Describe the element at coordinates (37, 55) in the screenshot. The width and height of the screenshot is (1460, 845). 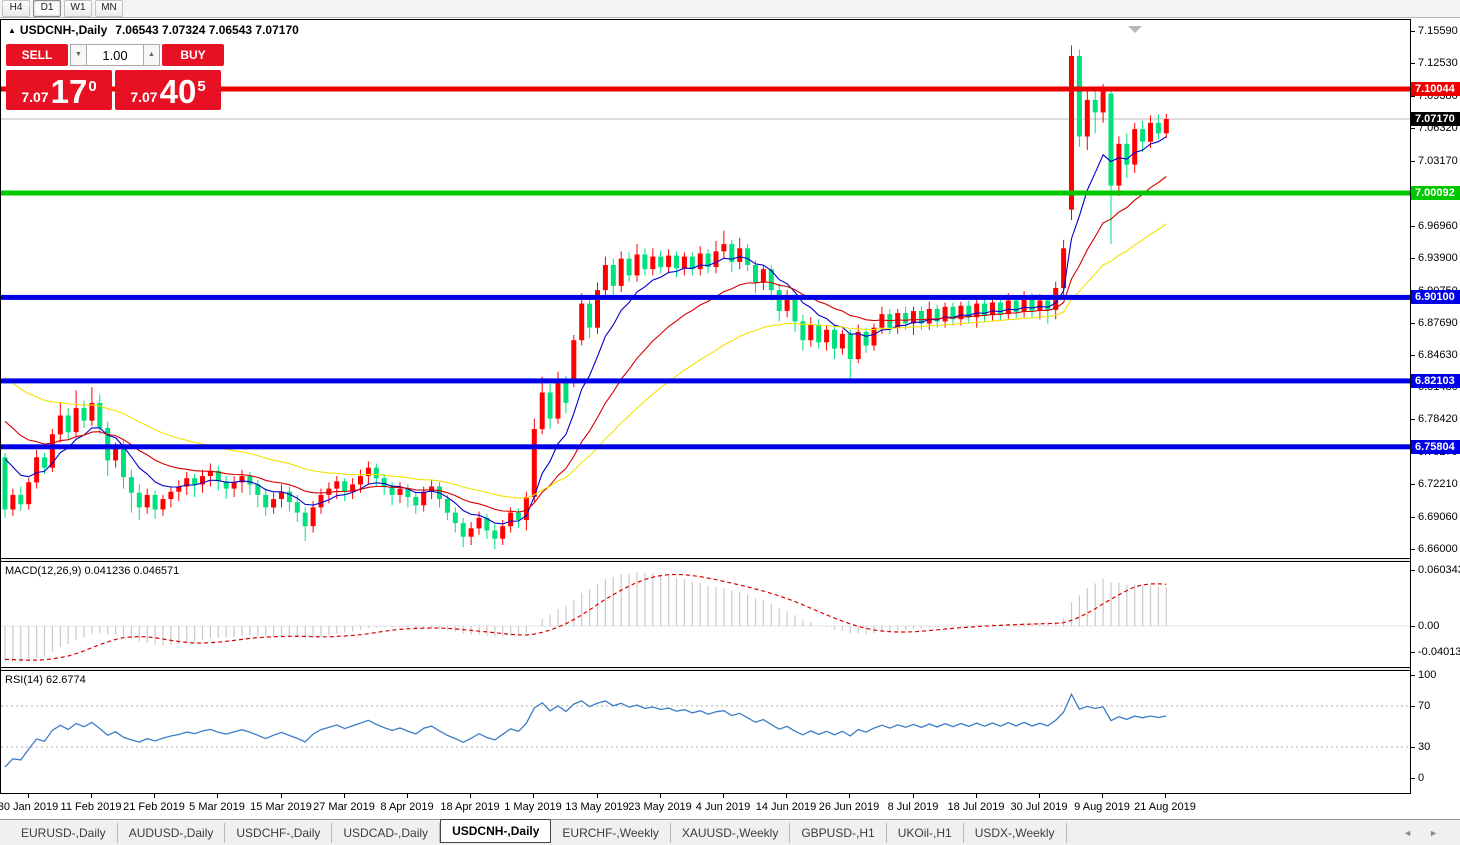
I see `sell-button: SELL` at that location.